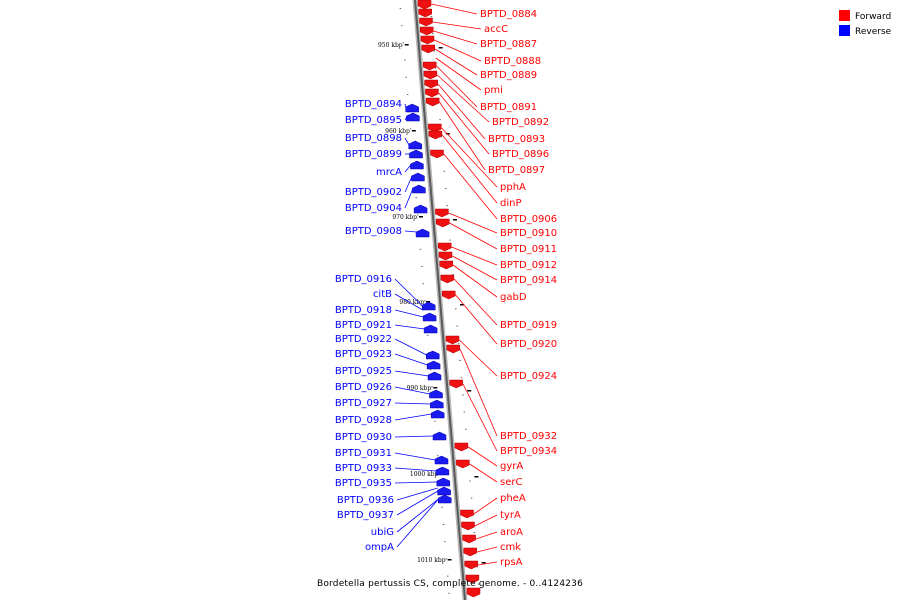 The width and height of the screenshot is (900, 600). Describe the element at coordinates (510, 515) in the screenshot. I see `forward-gene-label: tyrA` at that location.